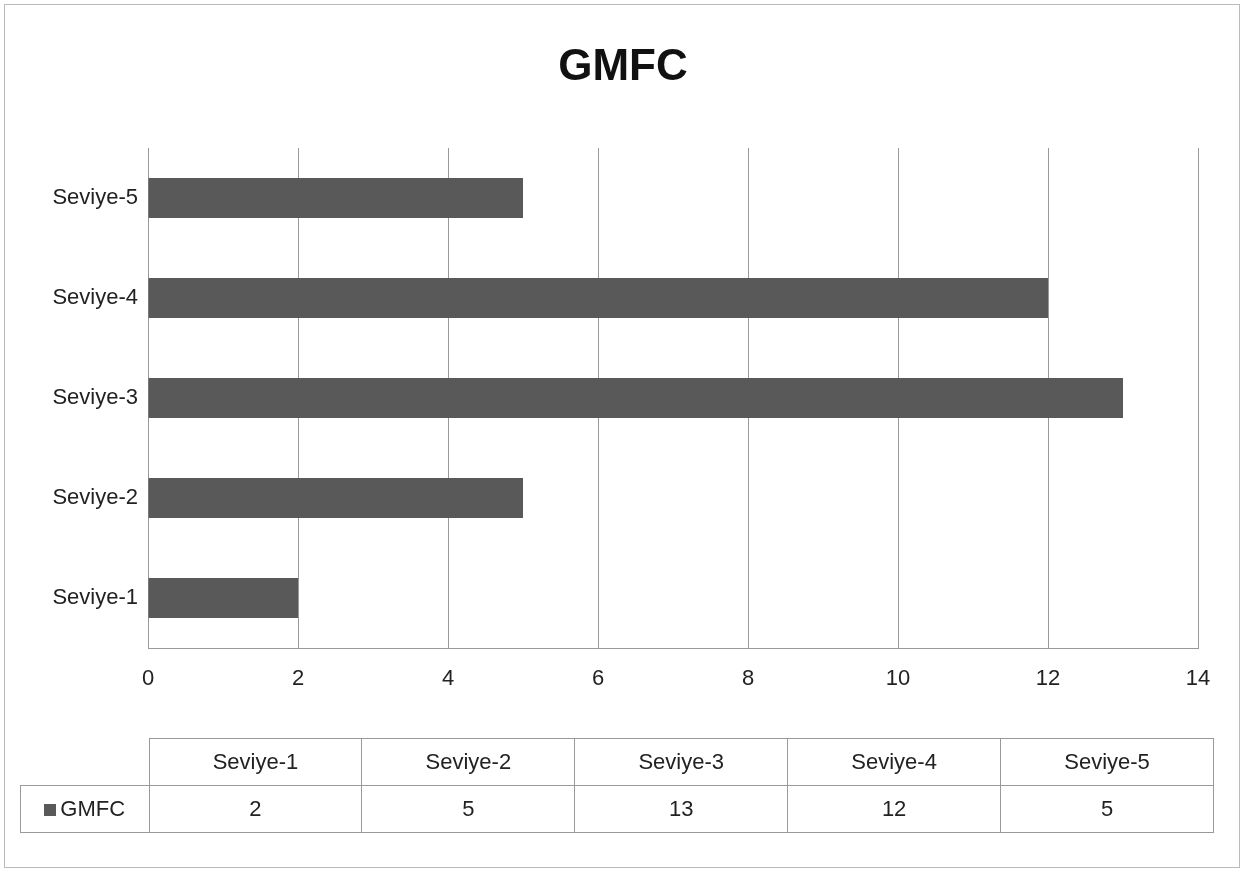 The width and height of the screenshot is (1246, 872). What do you see at coordinates (681, 761) in the screenshot?
I see `category-label: Seviye-3` at bounding box center [681, 761].